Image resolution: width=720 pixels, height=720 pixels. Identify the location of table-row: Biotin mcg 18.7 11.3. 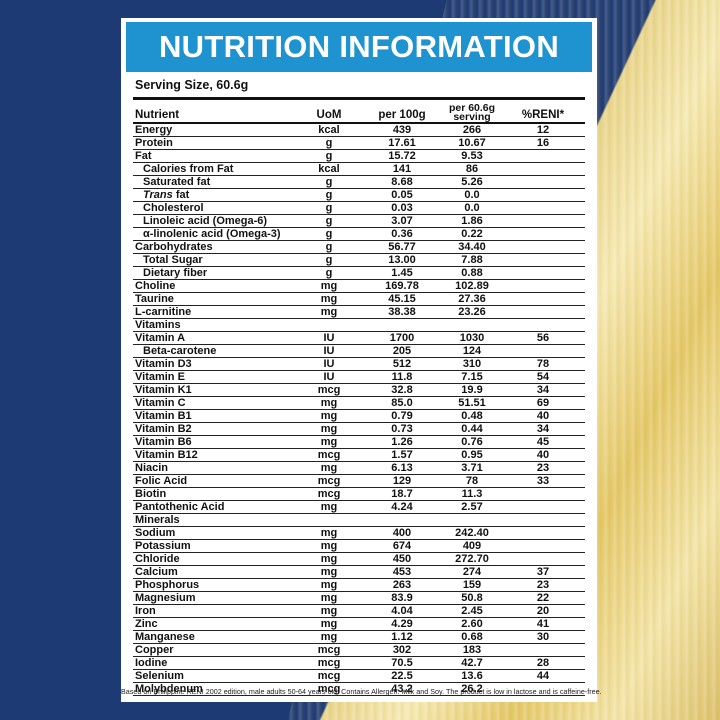
(359, 494).